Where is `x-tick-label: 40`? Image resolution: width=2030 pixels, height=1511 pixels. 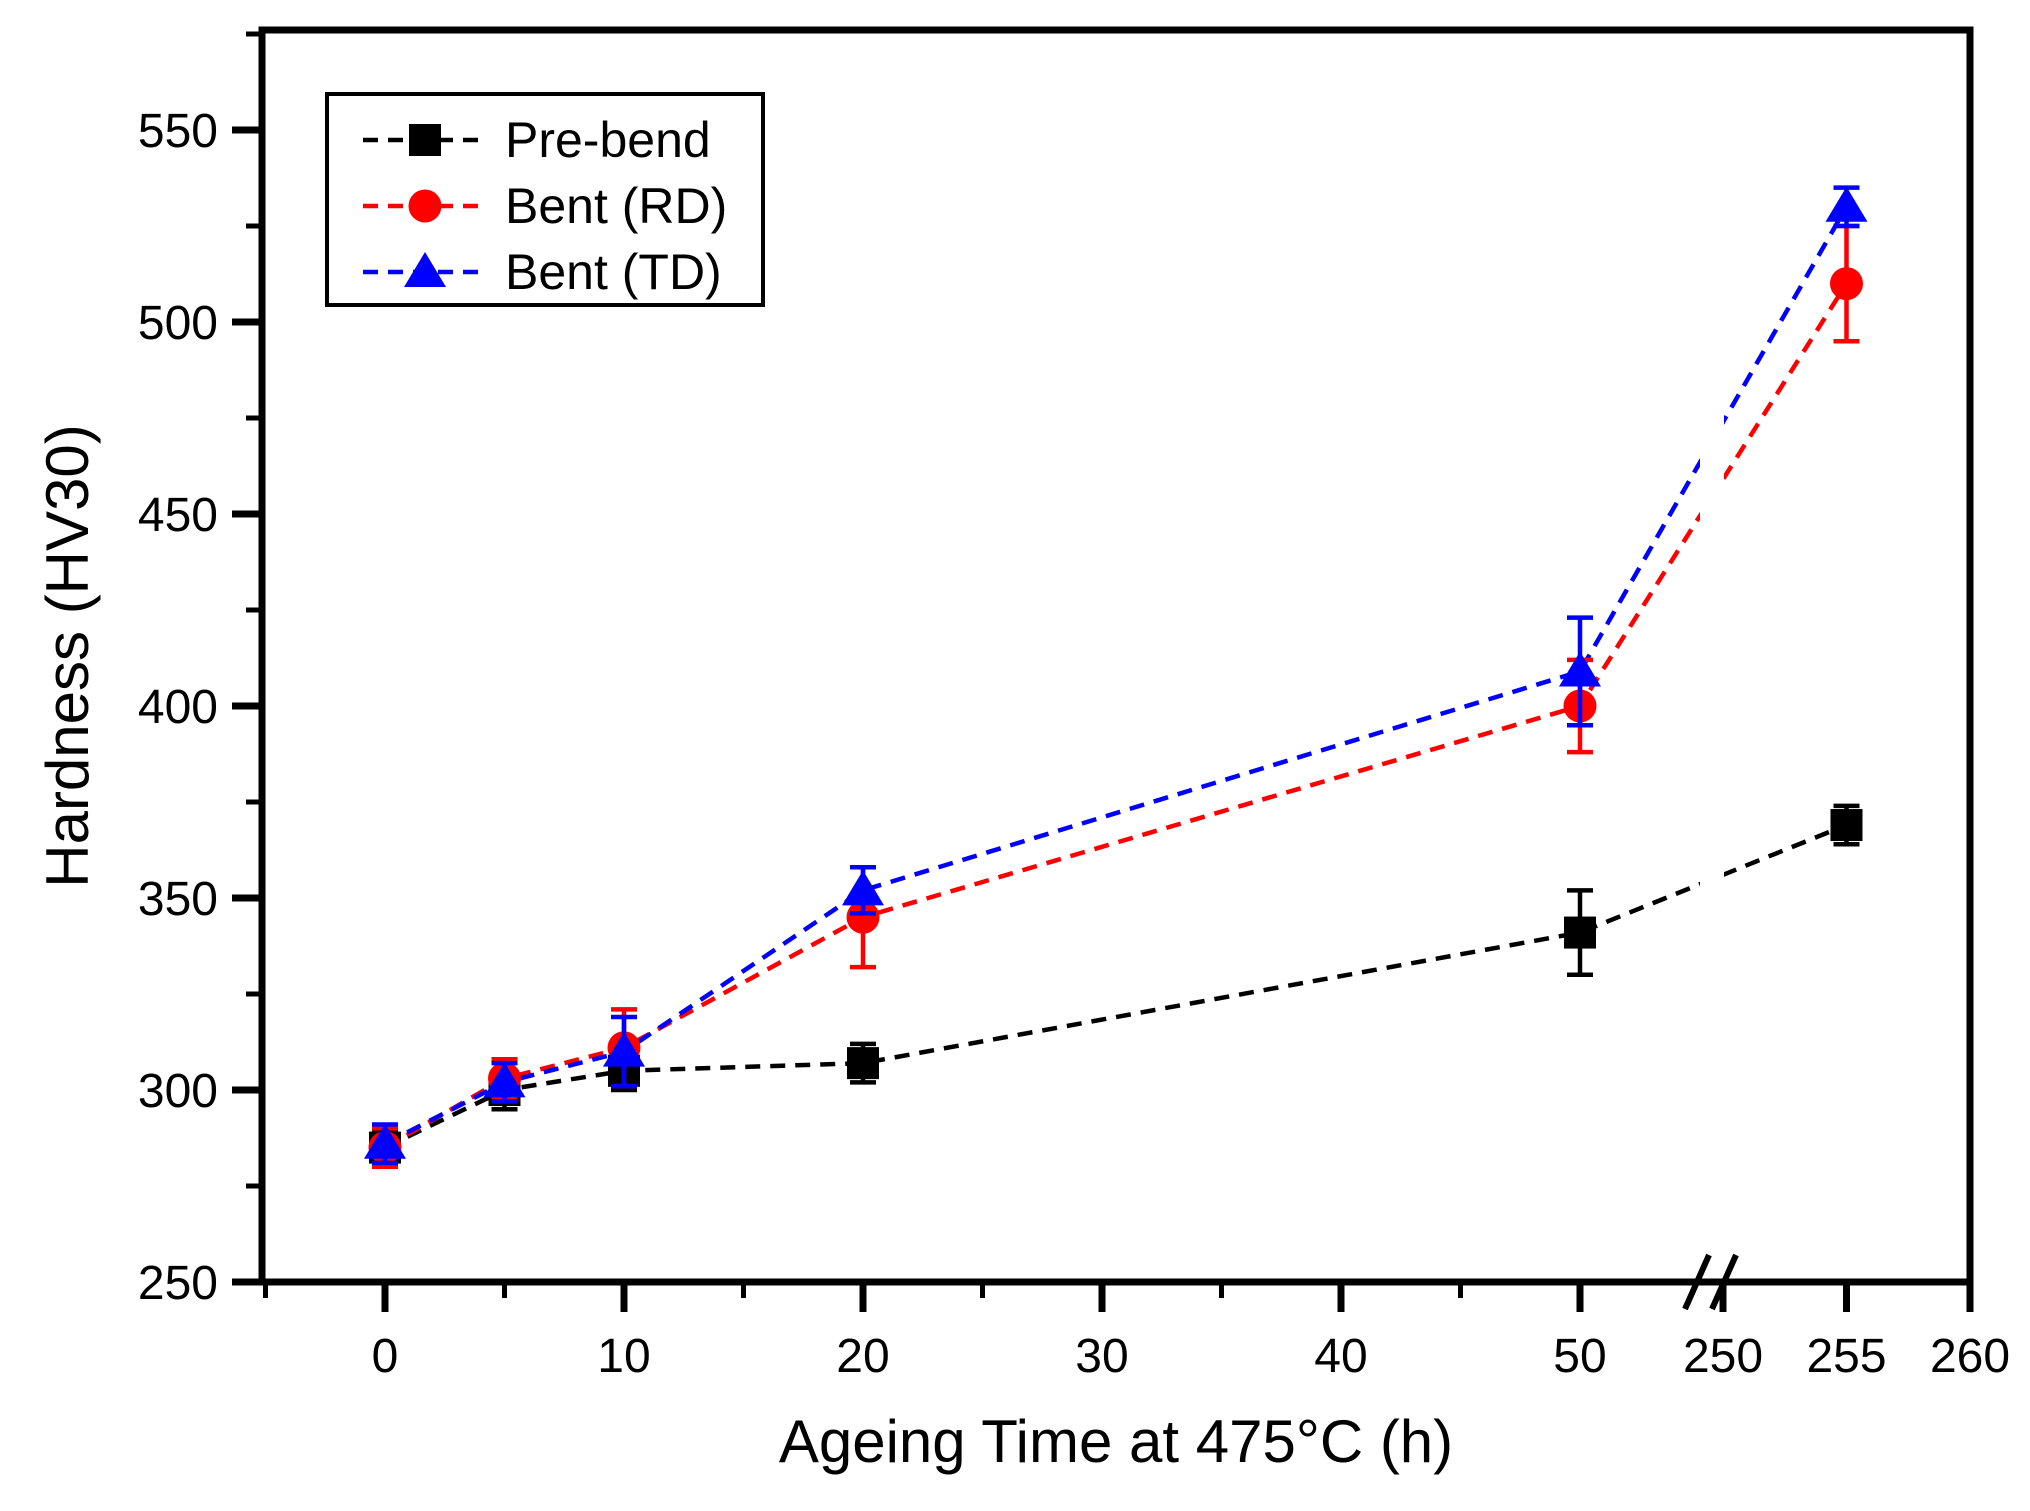
x-tick-label: 40 is located at coordinates (1340, 1356).